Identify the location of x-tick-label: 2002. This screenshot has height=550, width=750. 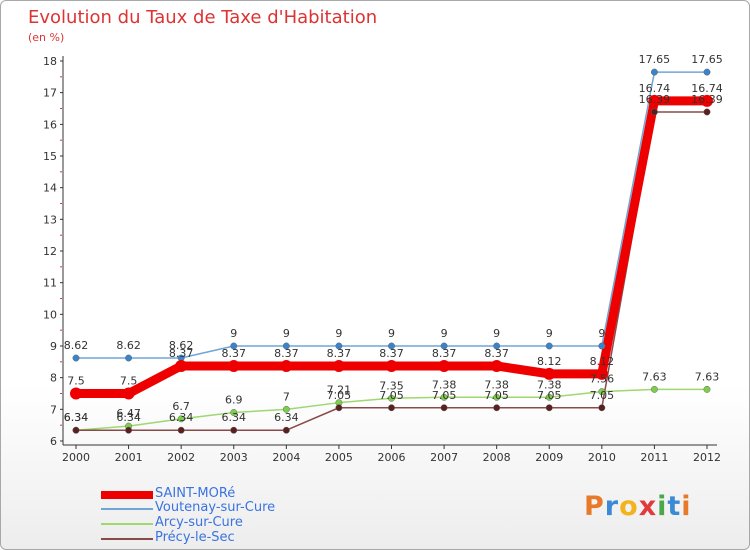
(181, 457).